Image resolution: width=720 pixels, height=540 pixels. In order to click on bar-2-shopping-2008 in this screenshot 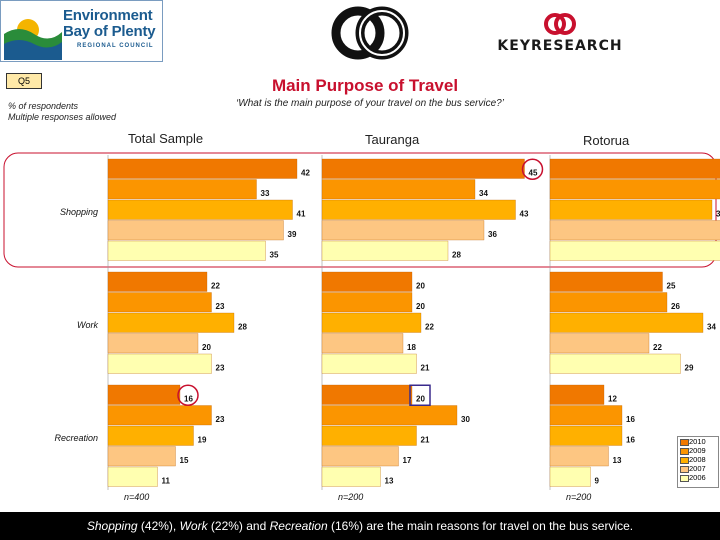, I will do `click(631, 209)`.